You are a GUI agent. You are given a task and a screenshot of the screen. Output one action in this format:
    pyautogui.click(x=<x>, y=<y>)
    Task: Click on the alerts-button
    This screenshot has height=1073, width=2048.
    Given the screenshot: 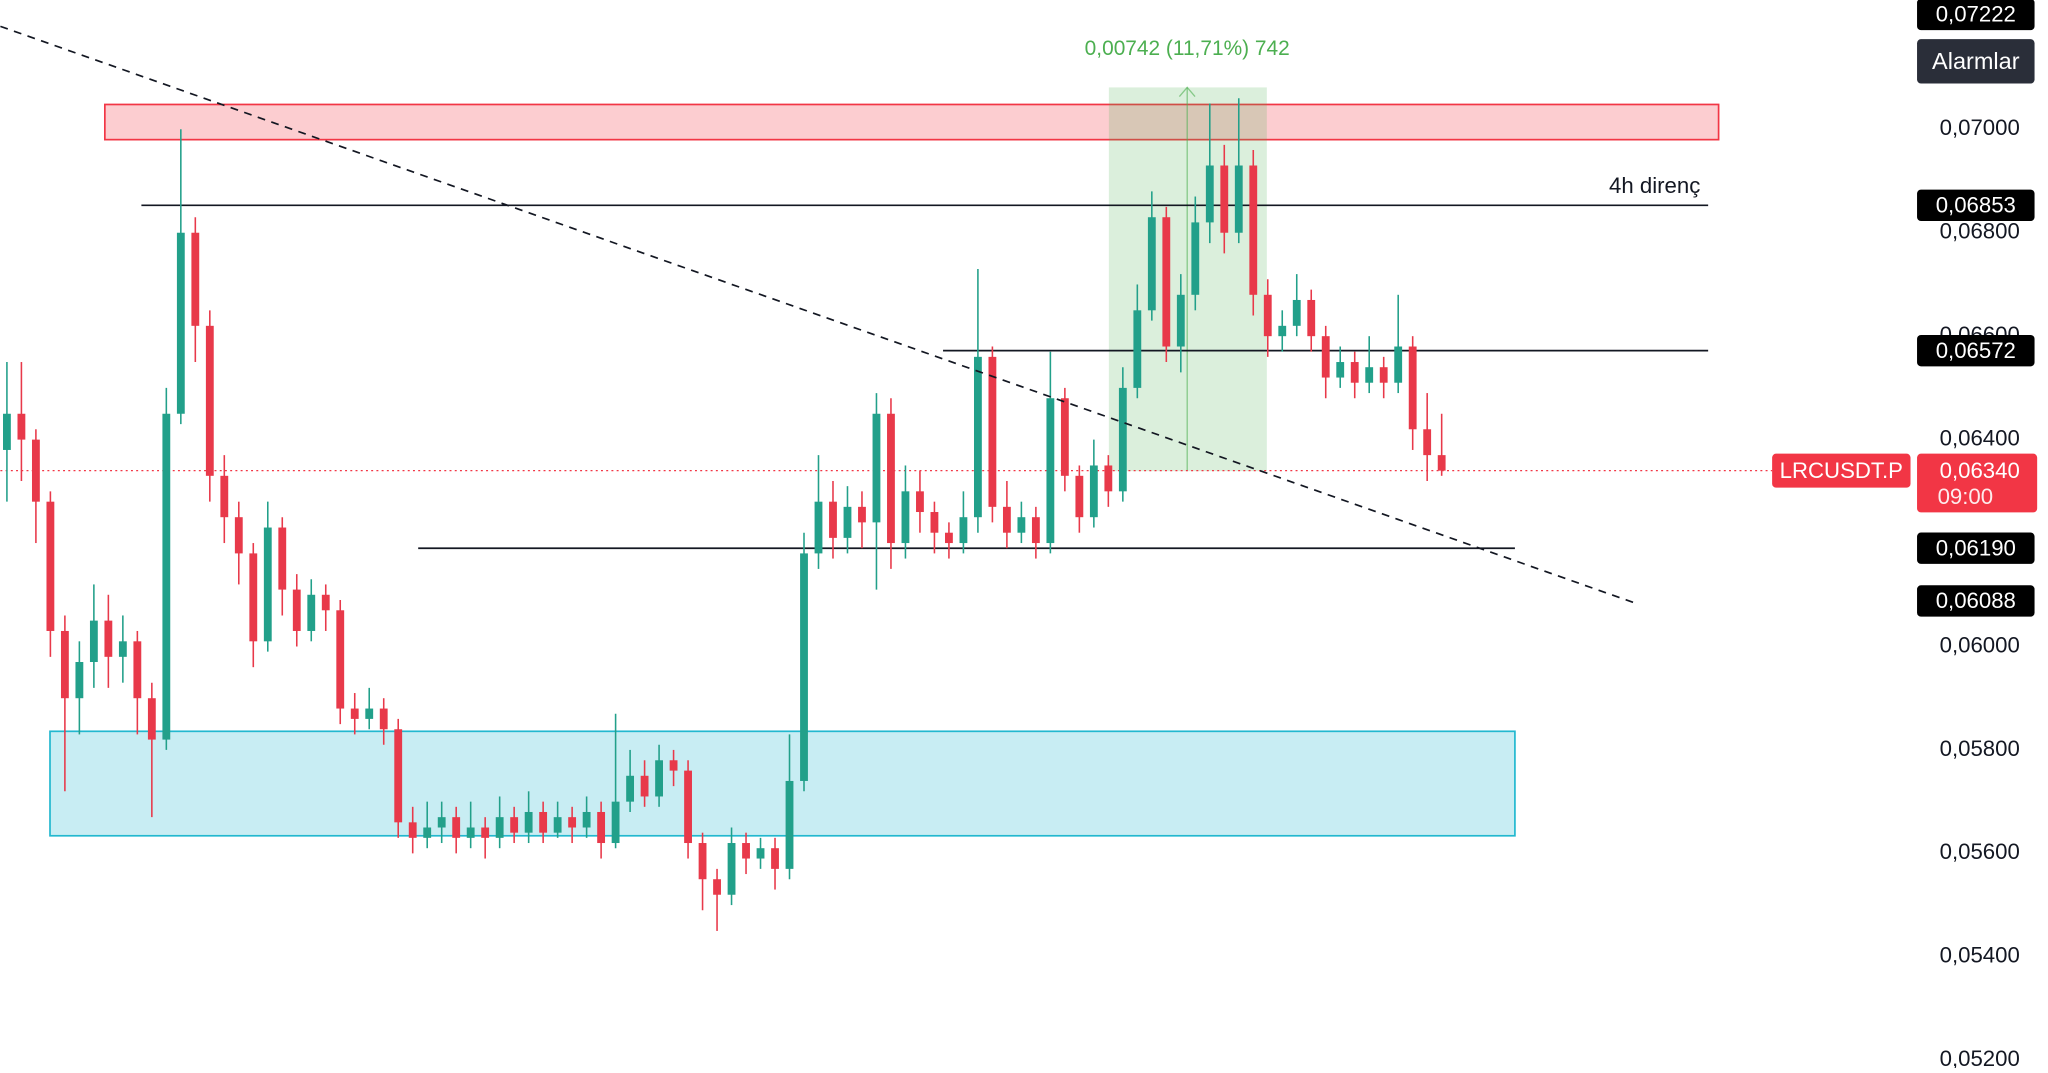 What is the action you would take?
    pyautogui.click(x=1976, y=61)
    